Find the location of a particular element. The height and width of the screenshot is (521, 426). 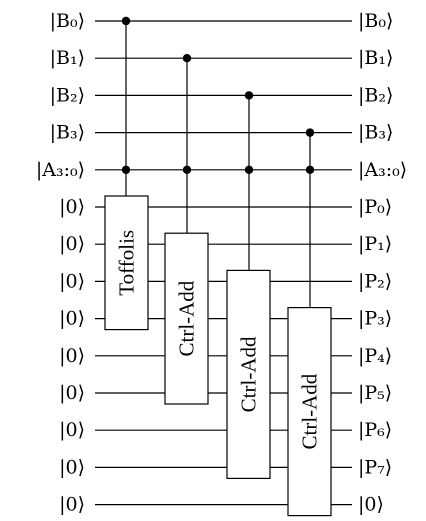

output-state-label: |B₂⟩ is located at coordinates (375, 95).